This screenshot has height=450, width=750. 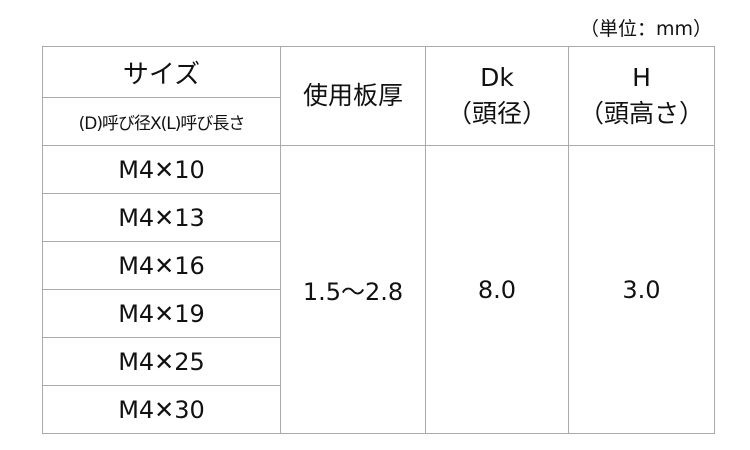 I want to click on header-dk-sub: （頭径）, so click(x=496, y=113).